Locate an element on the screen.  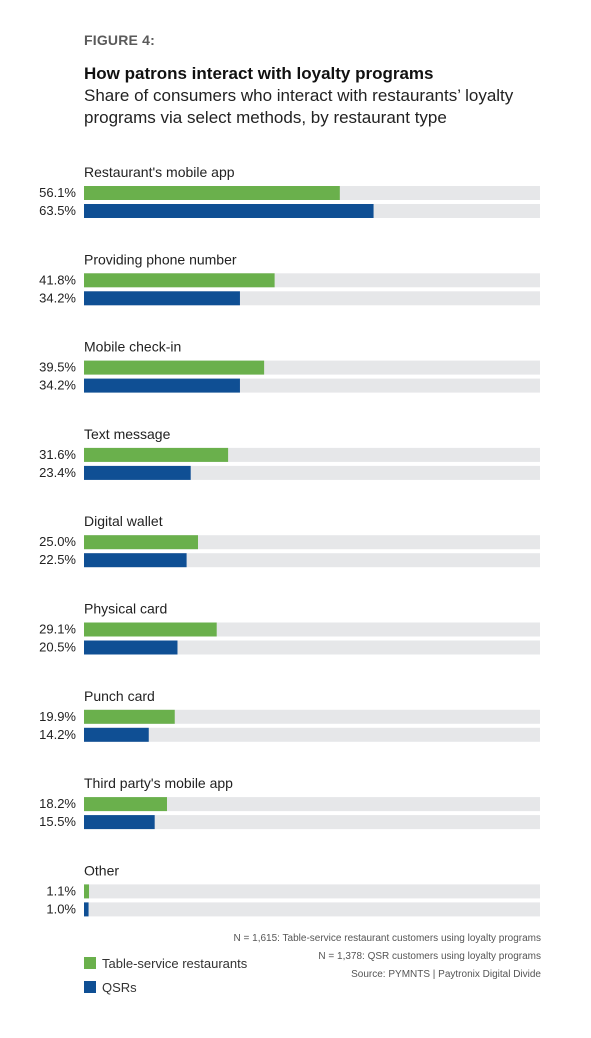
value-label-table-service: 19.9% is located at coordinates (57, 716).